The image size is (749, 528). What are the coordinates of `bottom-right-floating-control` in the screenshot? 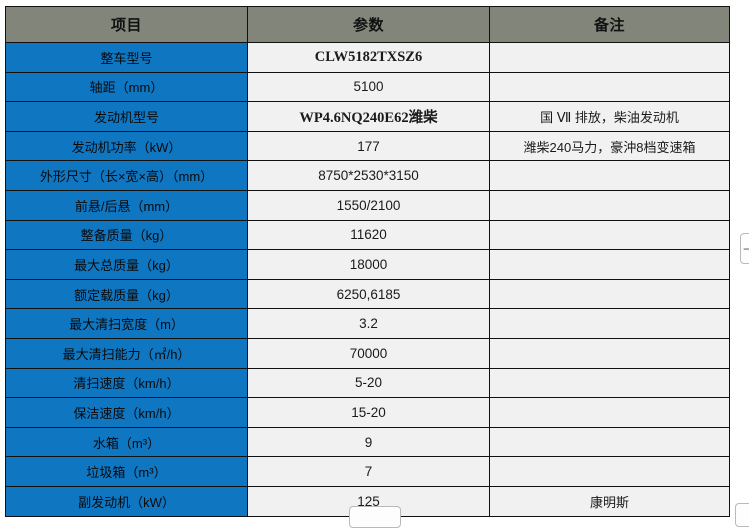 It's located at (742, 515).